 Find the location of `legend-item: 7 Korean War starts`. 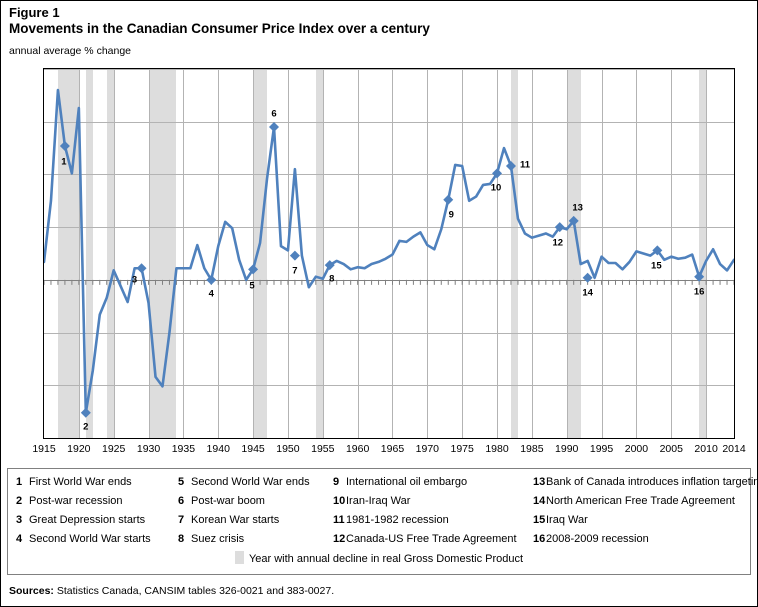

legend-item: 7 Korean War starts is located at coordinates (244, 520).